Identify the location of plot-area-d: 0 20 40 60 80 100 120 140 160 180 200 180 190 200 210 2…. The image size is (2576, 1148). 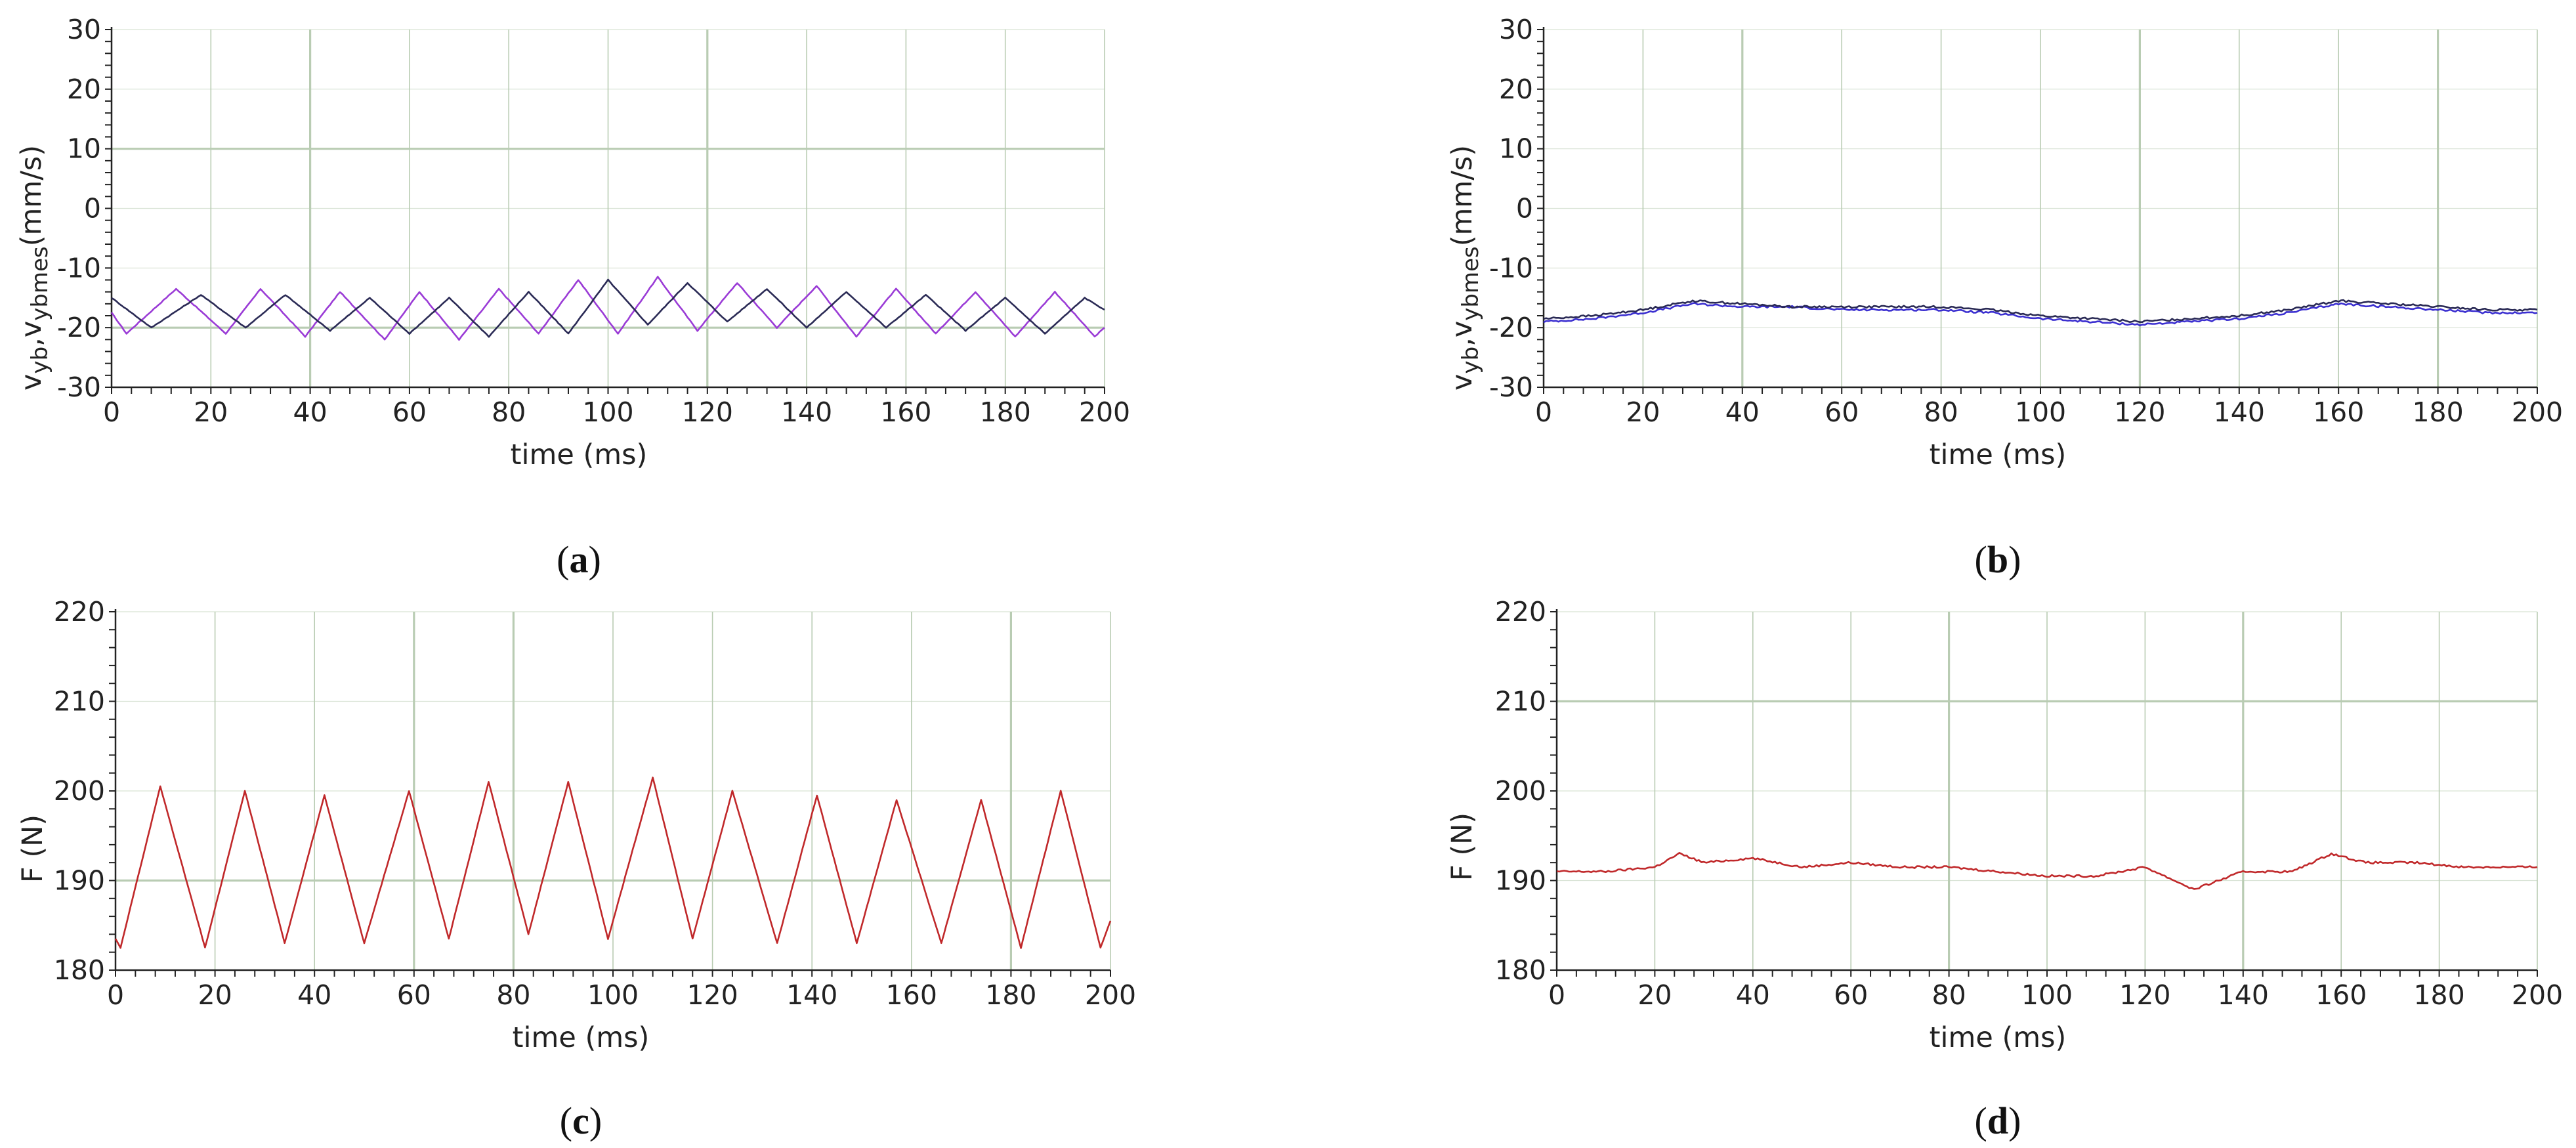
(2029, 804).